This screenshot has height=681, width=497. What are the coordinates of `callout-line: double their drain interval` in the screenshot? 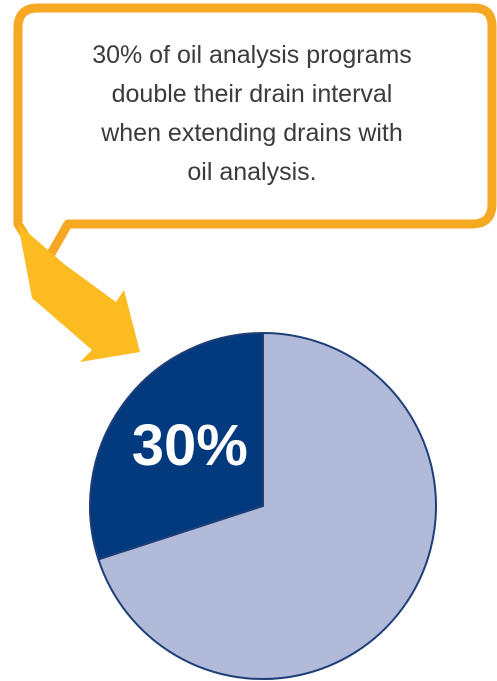 It's located at (252, 94).